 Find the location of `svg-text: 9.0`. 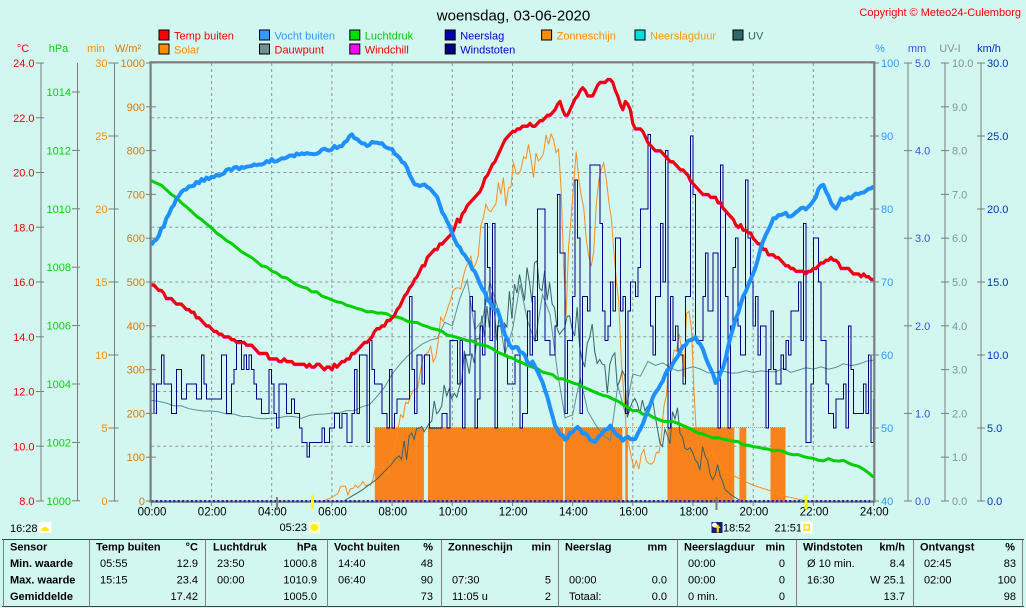

svg-text: 9.0 is located at coordinates (959, 108).